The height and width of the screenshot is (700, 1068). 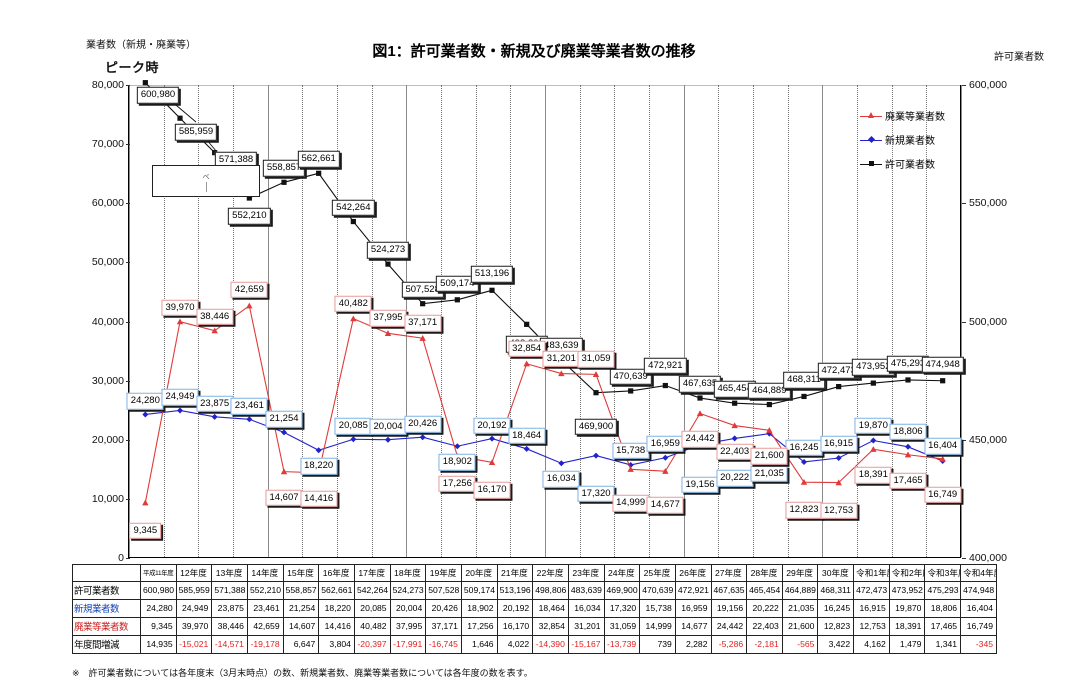 I want to click on label-leader-line, so click(x=183, y=111).